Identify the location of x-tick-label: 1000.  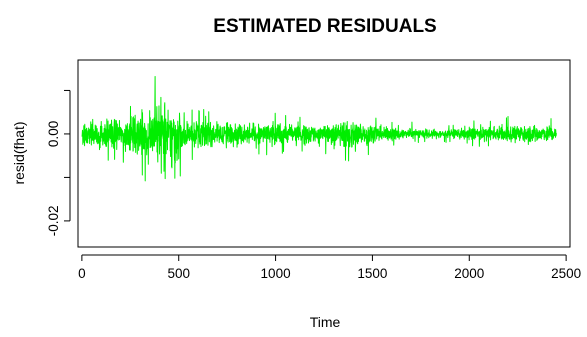
(276, 273).